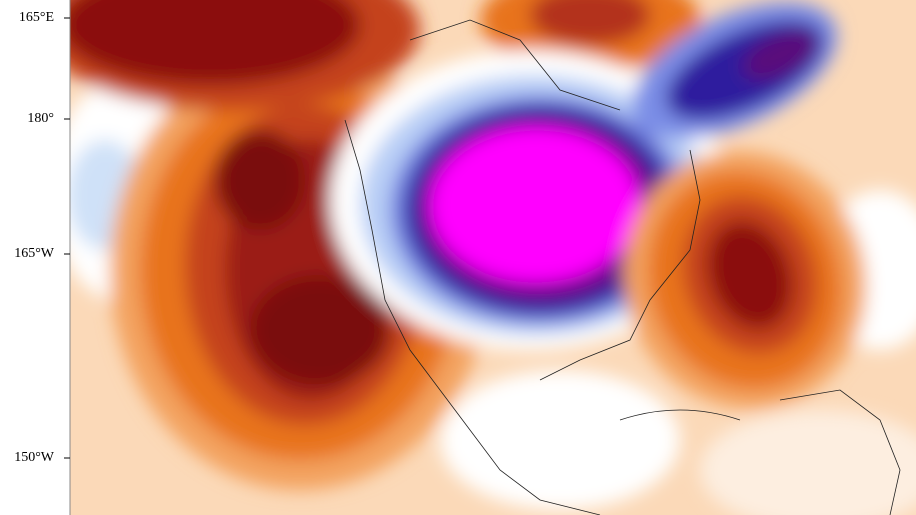 This screenshot has width=916, height=515. I want to click on left-axis: 165°E 180° 165°W 150°W, so click(42, 257).